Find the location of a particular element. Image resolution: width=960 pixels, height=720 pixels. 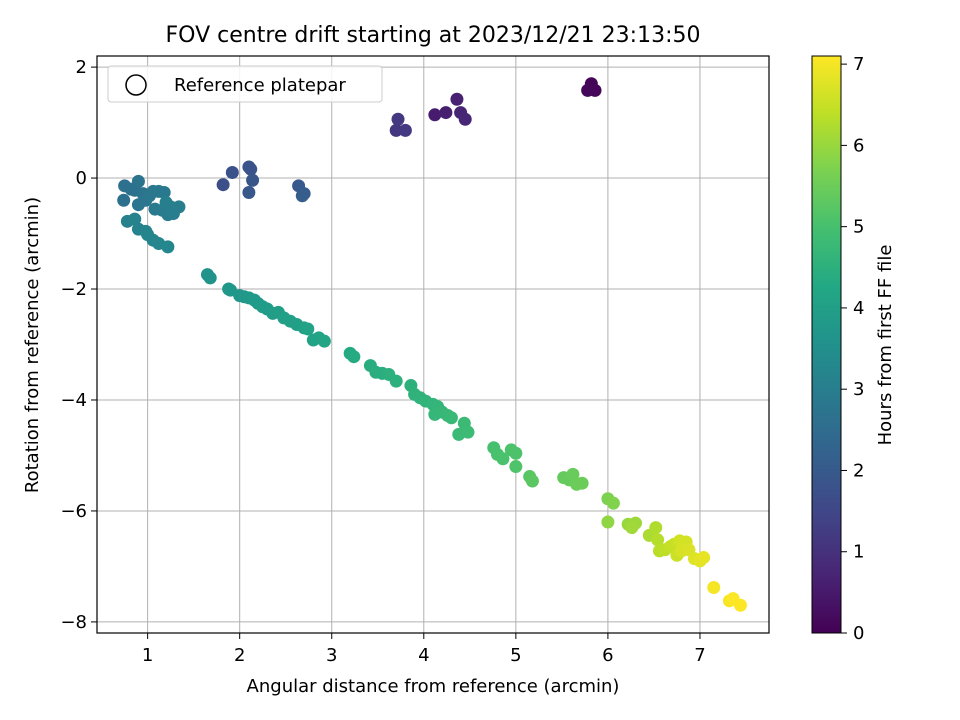

legend-entry: Reference platepar is located at coordinates (260, 85).